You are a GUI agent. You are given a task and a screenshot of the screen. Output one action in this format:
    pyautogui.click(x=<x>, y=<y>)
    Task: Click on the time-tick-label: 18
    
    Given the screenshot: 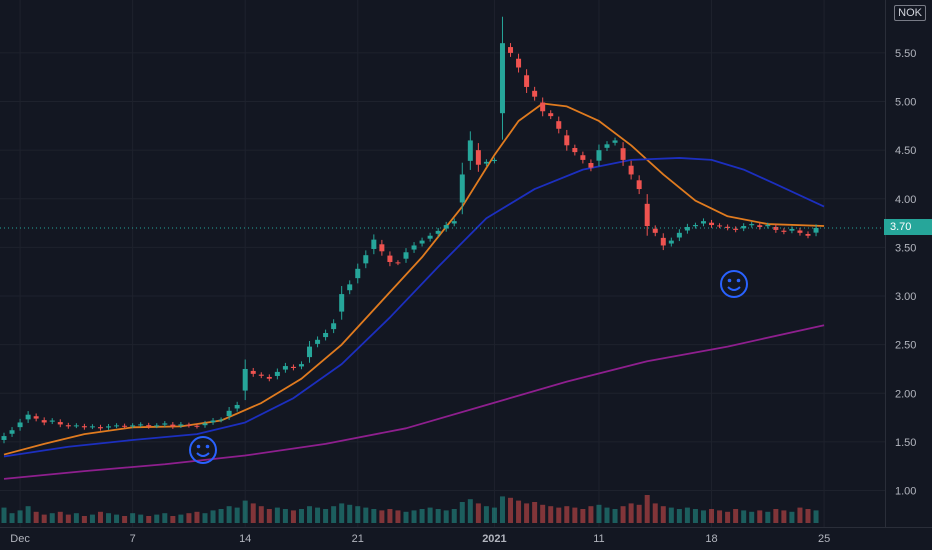 What is the action you would take?
    pyautogui.click(x=711, y=539)
    